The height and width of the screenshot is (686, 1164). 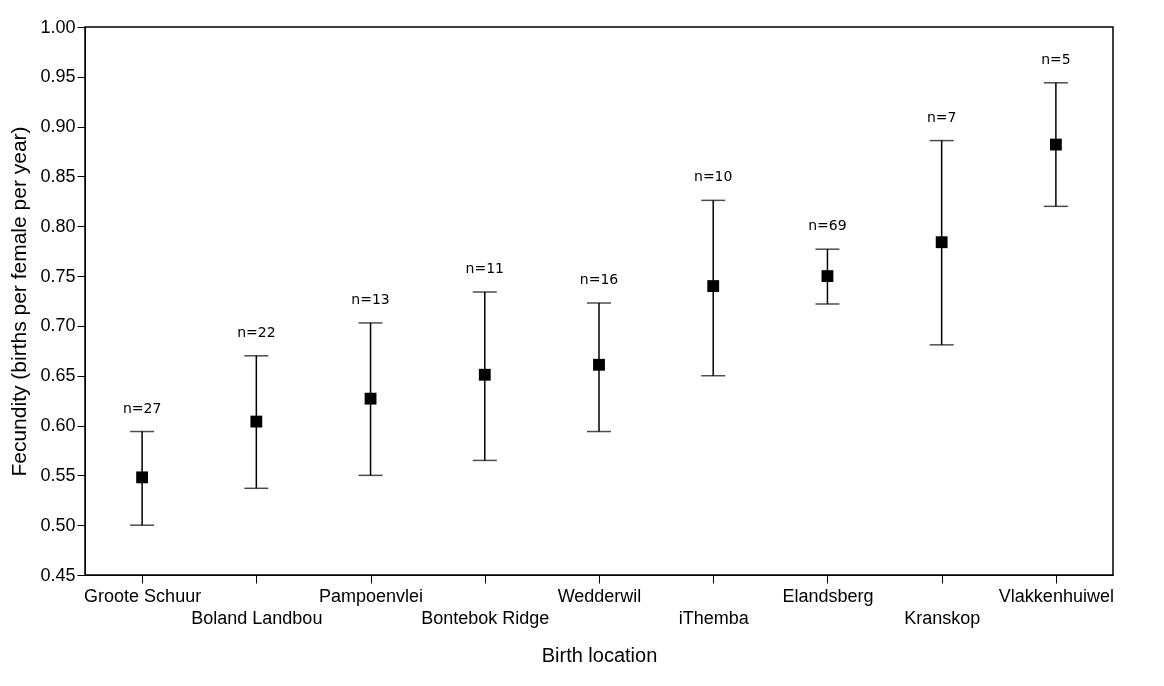 What do you see at coordinates (713, 176) in the screenshot?
I see `annotation: n=10` at bounding box center [713, 176].